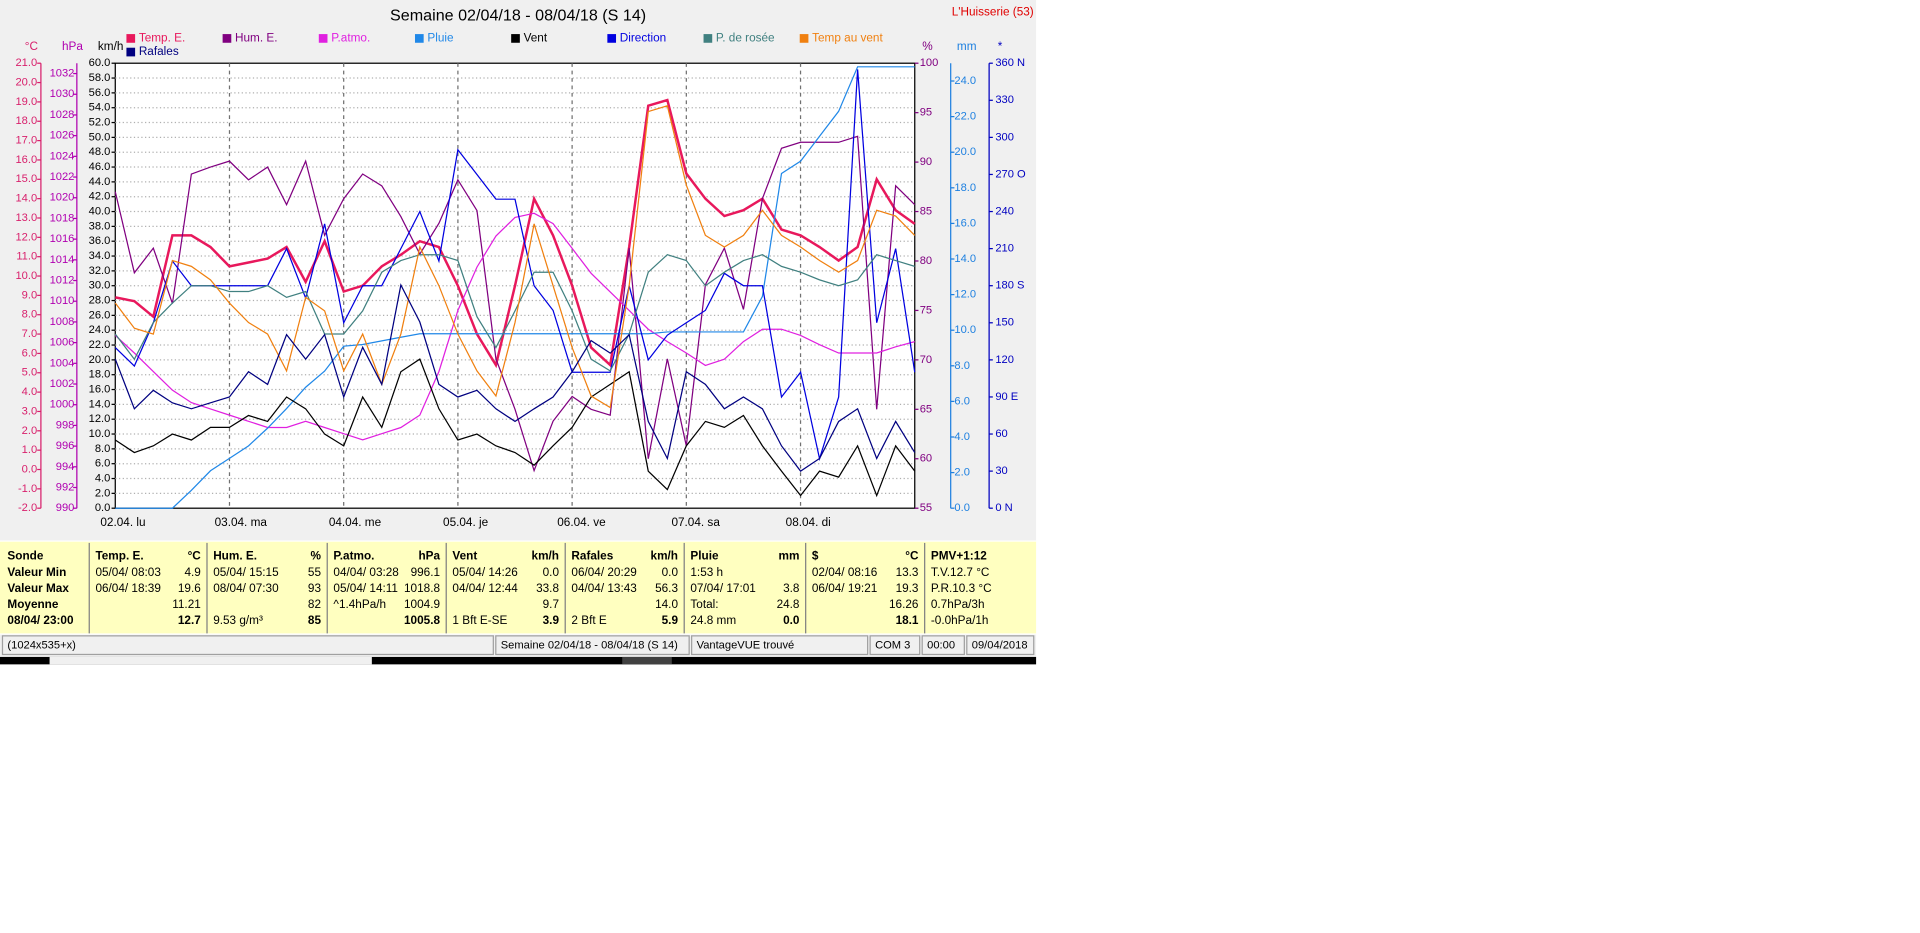  Describe the element at coordinates (926, 508) in the screenshot. I see `y-tick-label: 55` at that location.